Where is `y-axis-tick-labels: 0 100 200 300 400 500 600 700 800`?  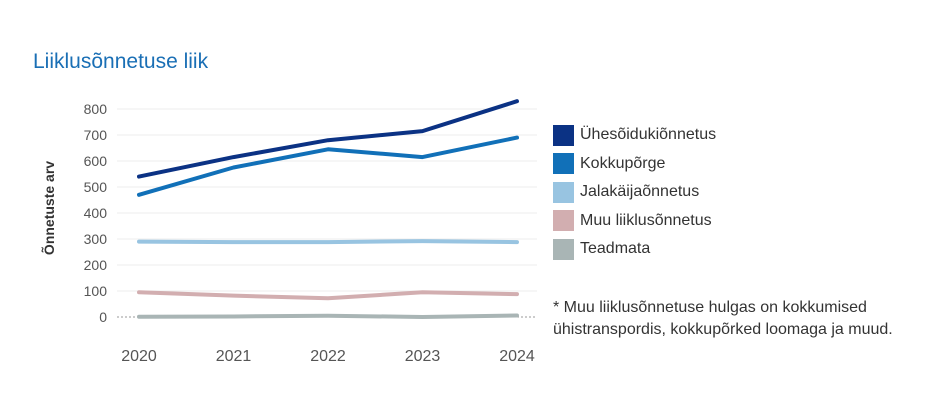 y-axis-tick-labels: 0 100 200 300 400 500 600 700 800 is located at coordinates (96, 213).